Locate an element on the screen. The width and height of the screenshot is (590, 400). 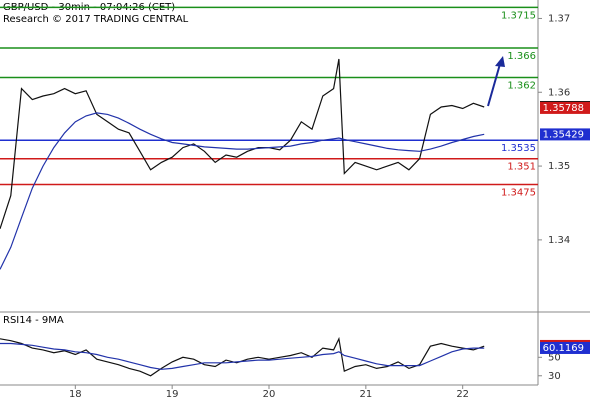
forecast-arrowhead is located at coordinates (500, 61).